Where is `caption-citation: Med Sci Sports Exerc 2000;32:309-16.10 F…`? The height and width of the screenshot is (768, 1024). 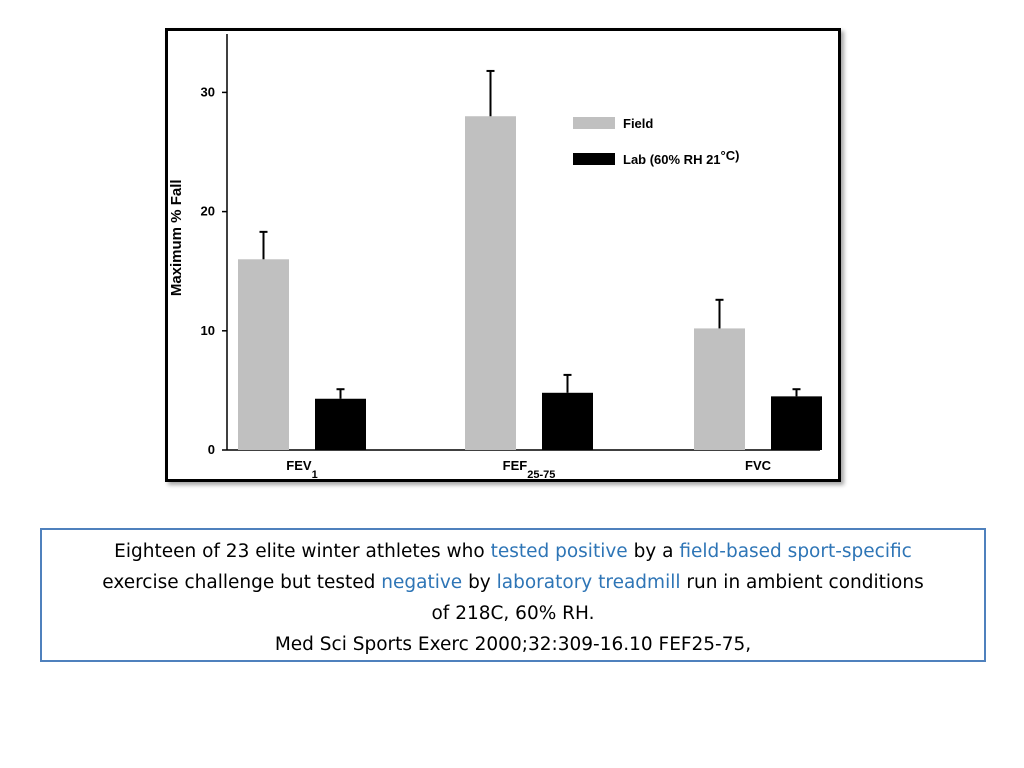
caption-citation: Med Sci Sports Exerc 2000;32:309-16.10 F… is located at coordinates (513, 644).